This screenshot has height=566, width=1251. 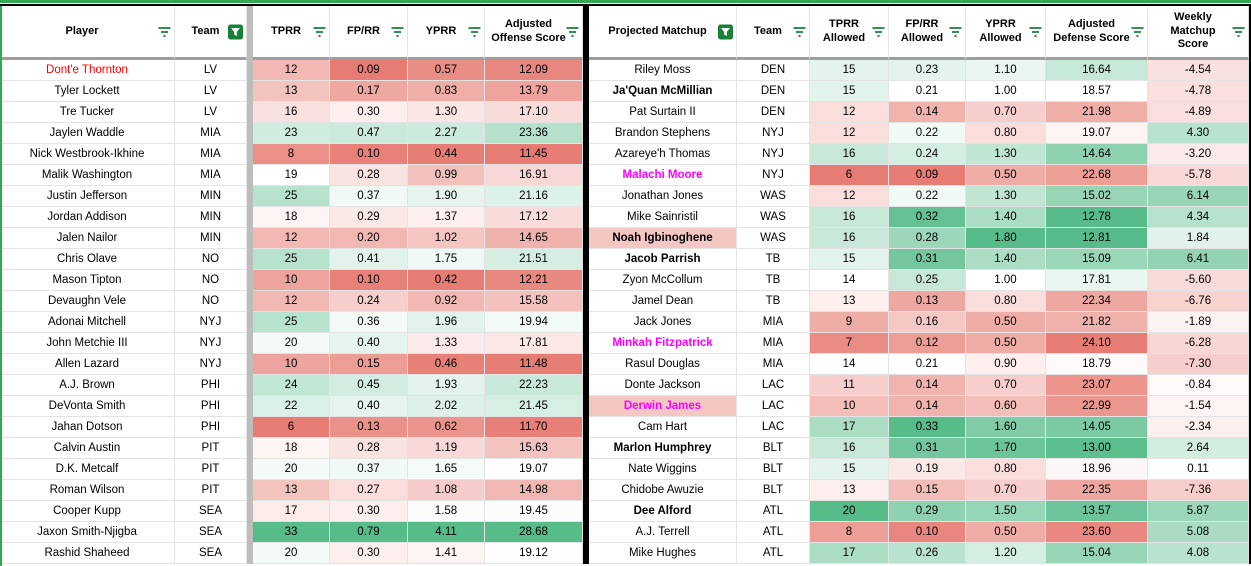 What do you see at coordinates (87, 301) in the screenshot?
I see `cell-player: Devaughn Vele` at bounding box center [87, 301].